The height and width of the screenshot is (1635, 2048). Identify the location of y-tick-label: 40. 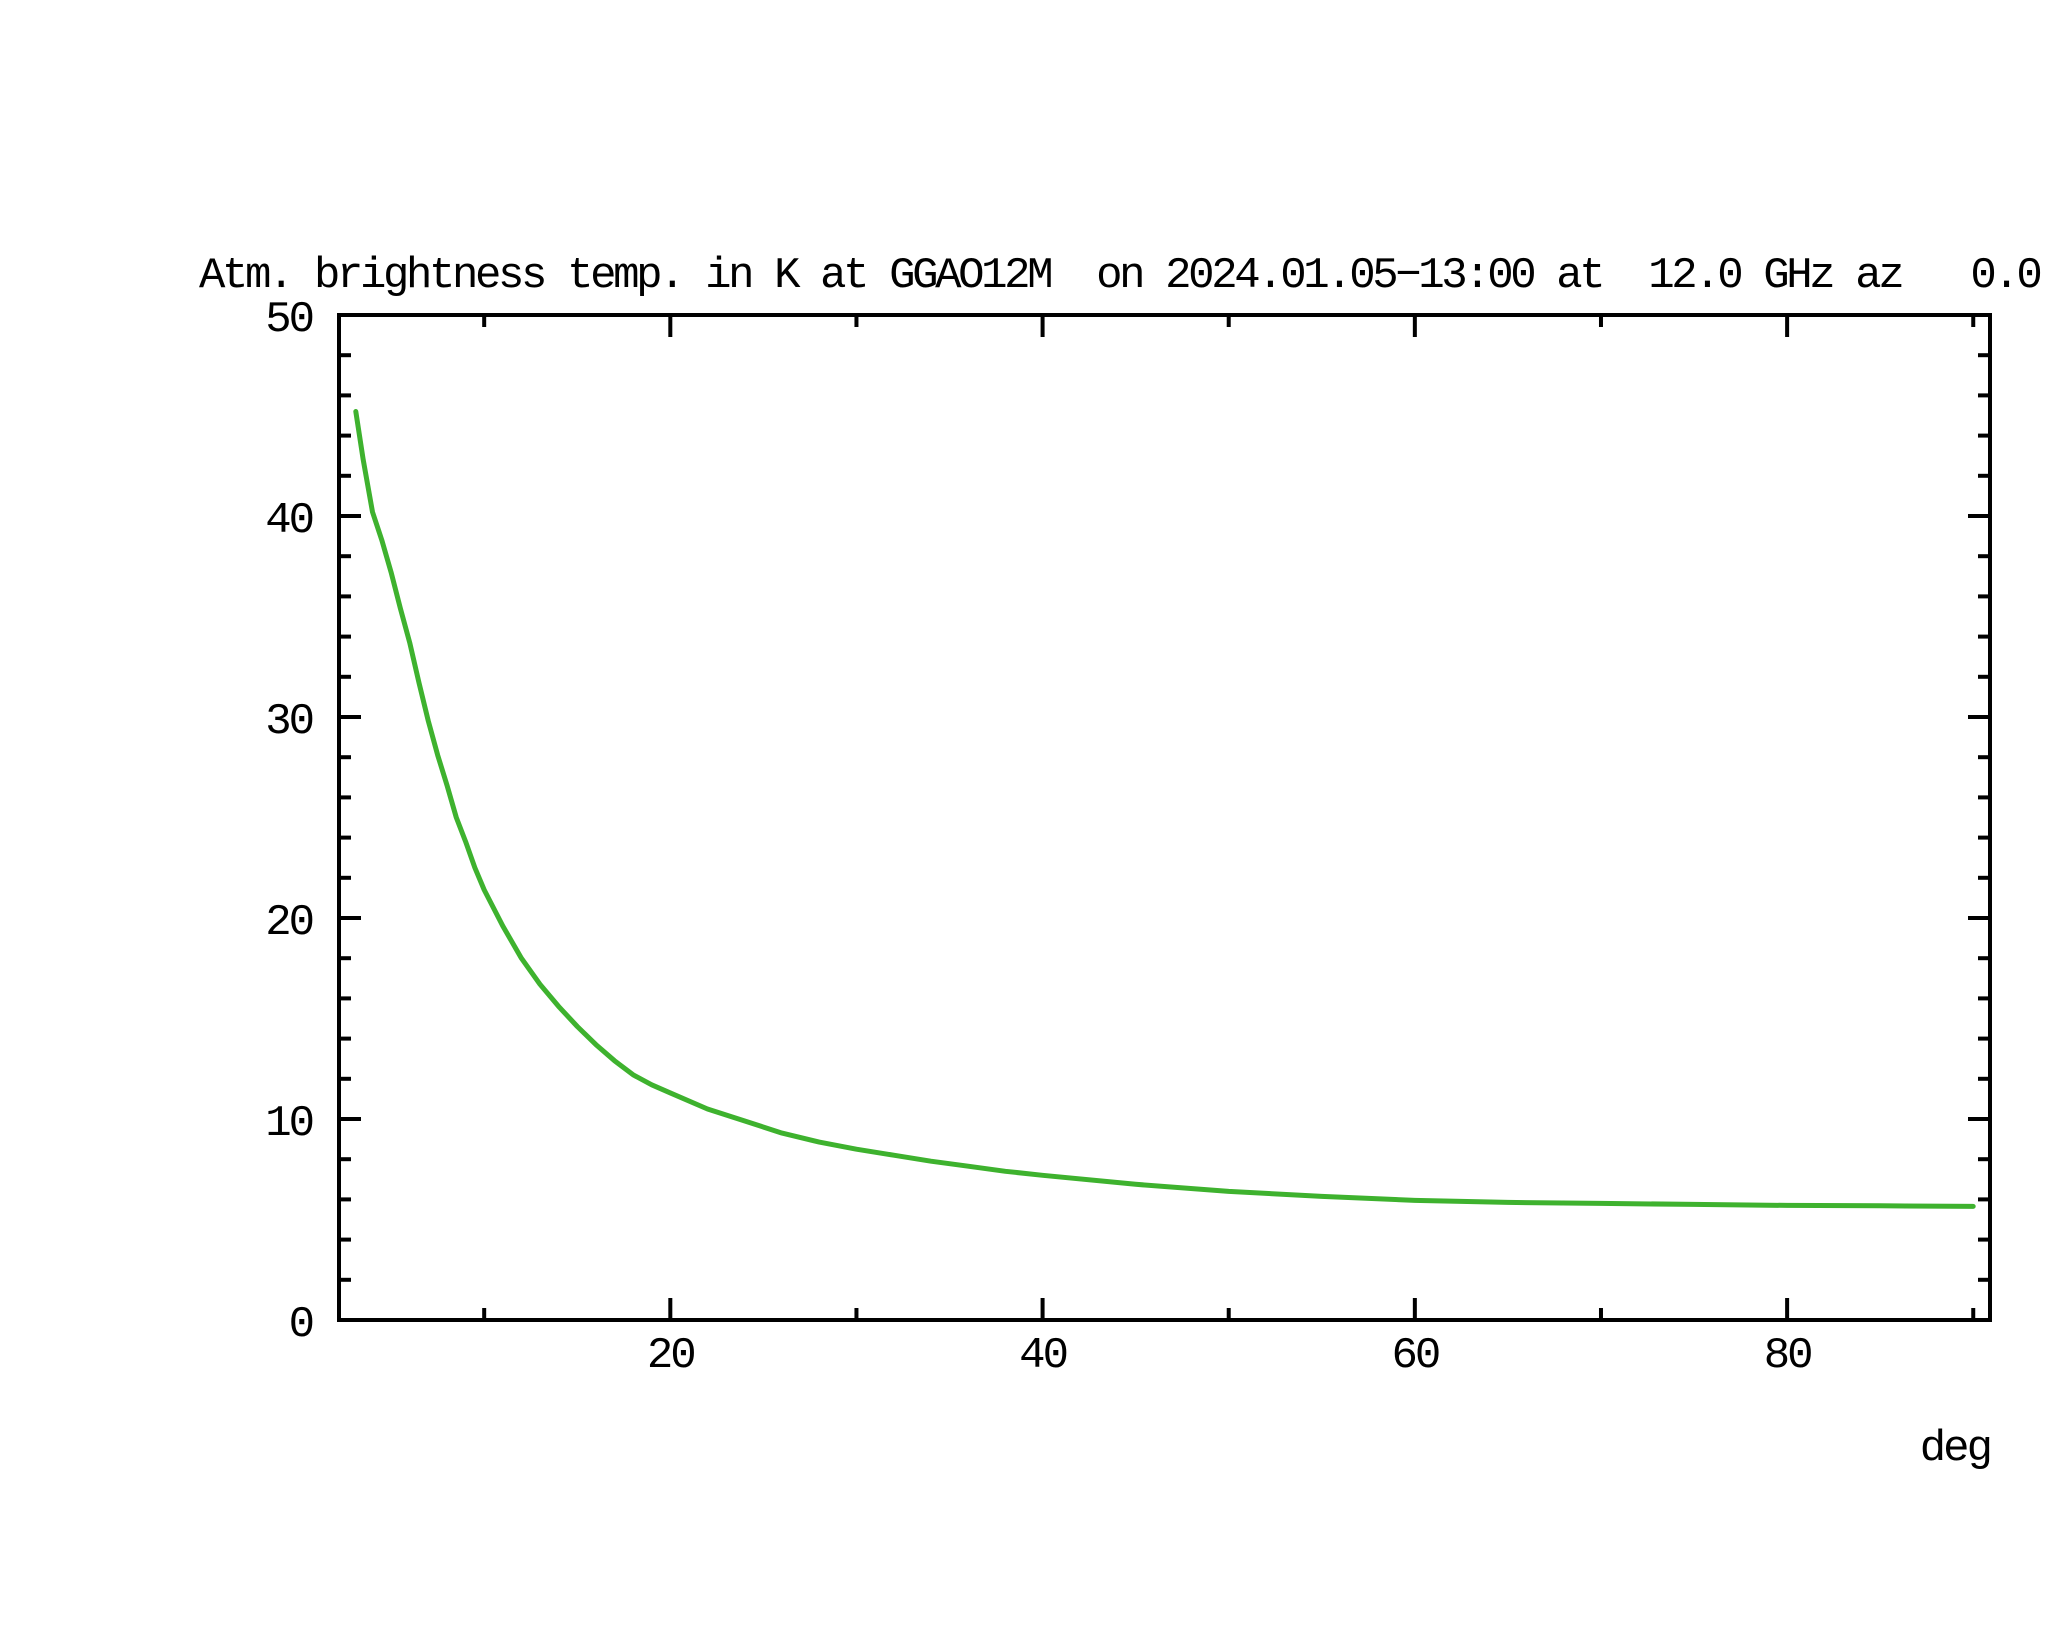
(288, 521).